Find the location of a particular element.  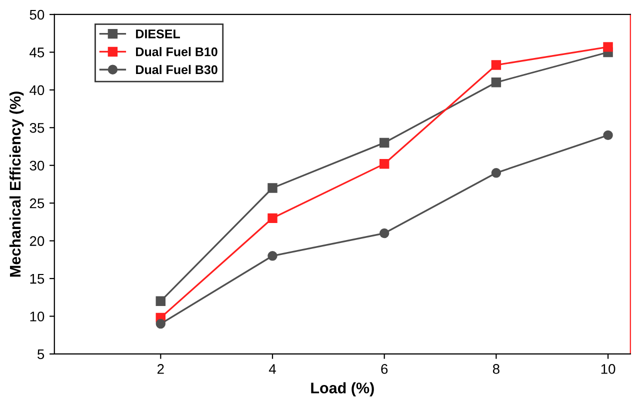

x-tick-label: 4 is located at coordinates (272, 369).